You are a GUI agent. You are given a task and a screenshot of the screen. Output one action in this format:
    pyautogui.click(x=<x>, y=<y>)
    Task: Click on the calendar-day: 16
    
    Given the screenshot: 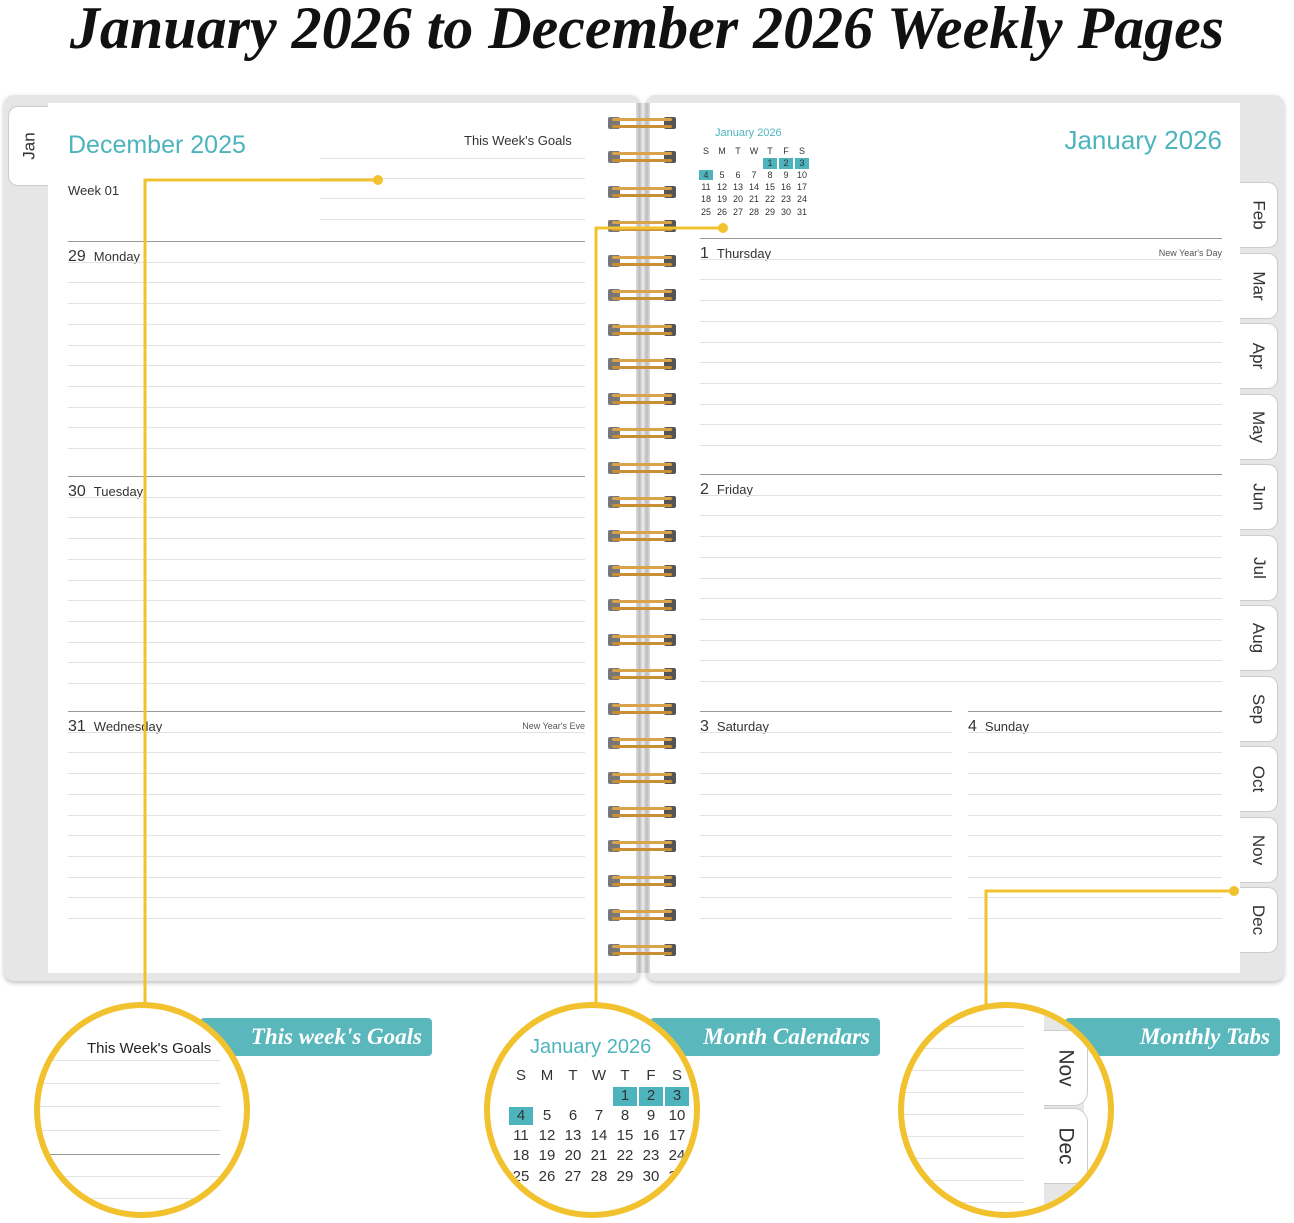 What is the action you would take?
    pyautogui.click(x=651, y=1135)
    